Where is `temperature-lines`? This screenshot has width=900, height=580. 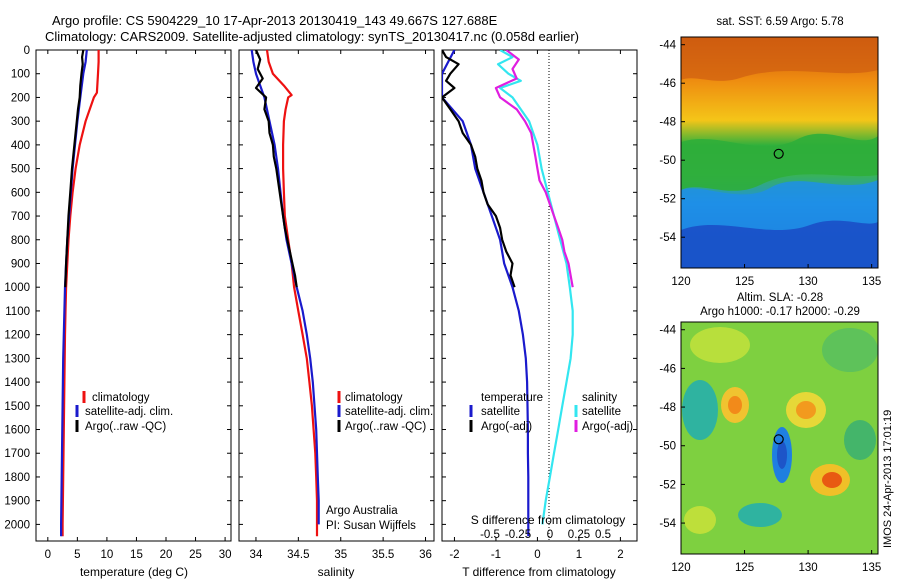 temperature-lines is located at coordinates (79, 293).